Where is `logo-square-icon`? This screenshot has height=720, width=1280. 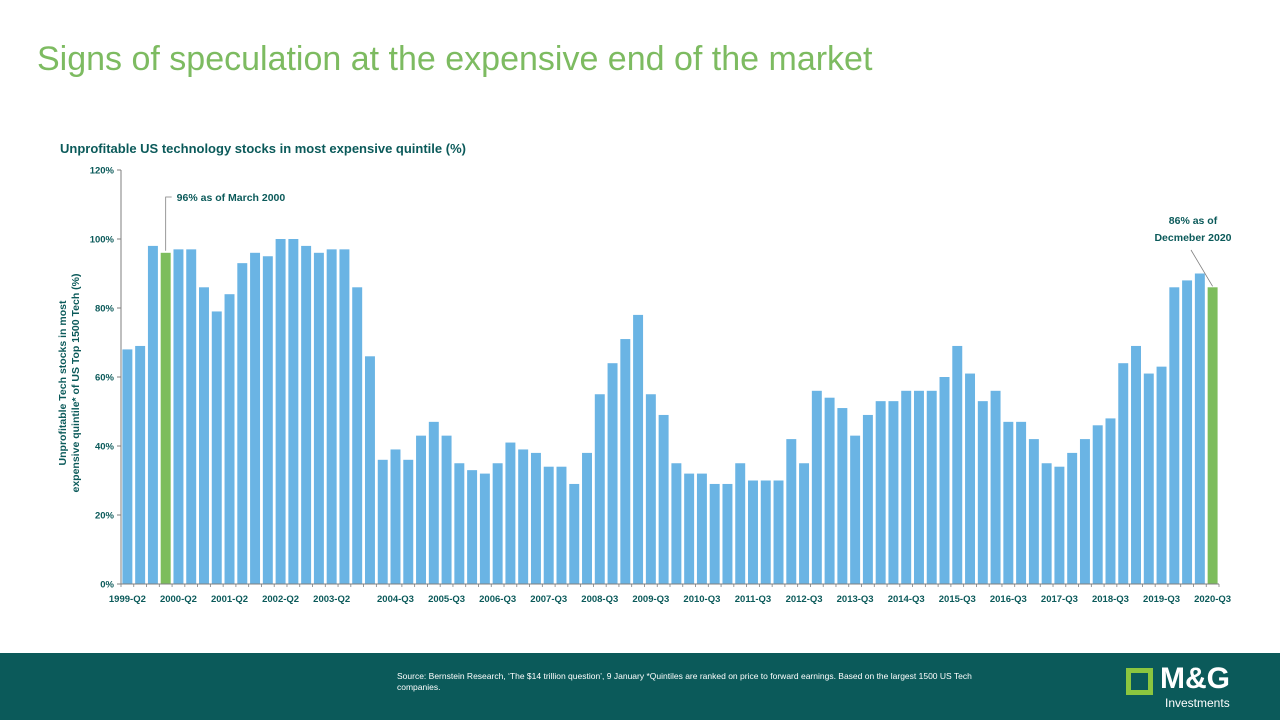 logo-square-icon is located at coordinates (1139, 681).